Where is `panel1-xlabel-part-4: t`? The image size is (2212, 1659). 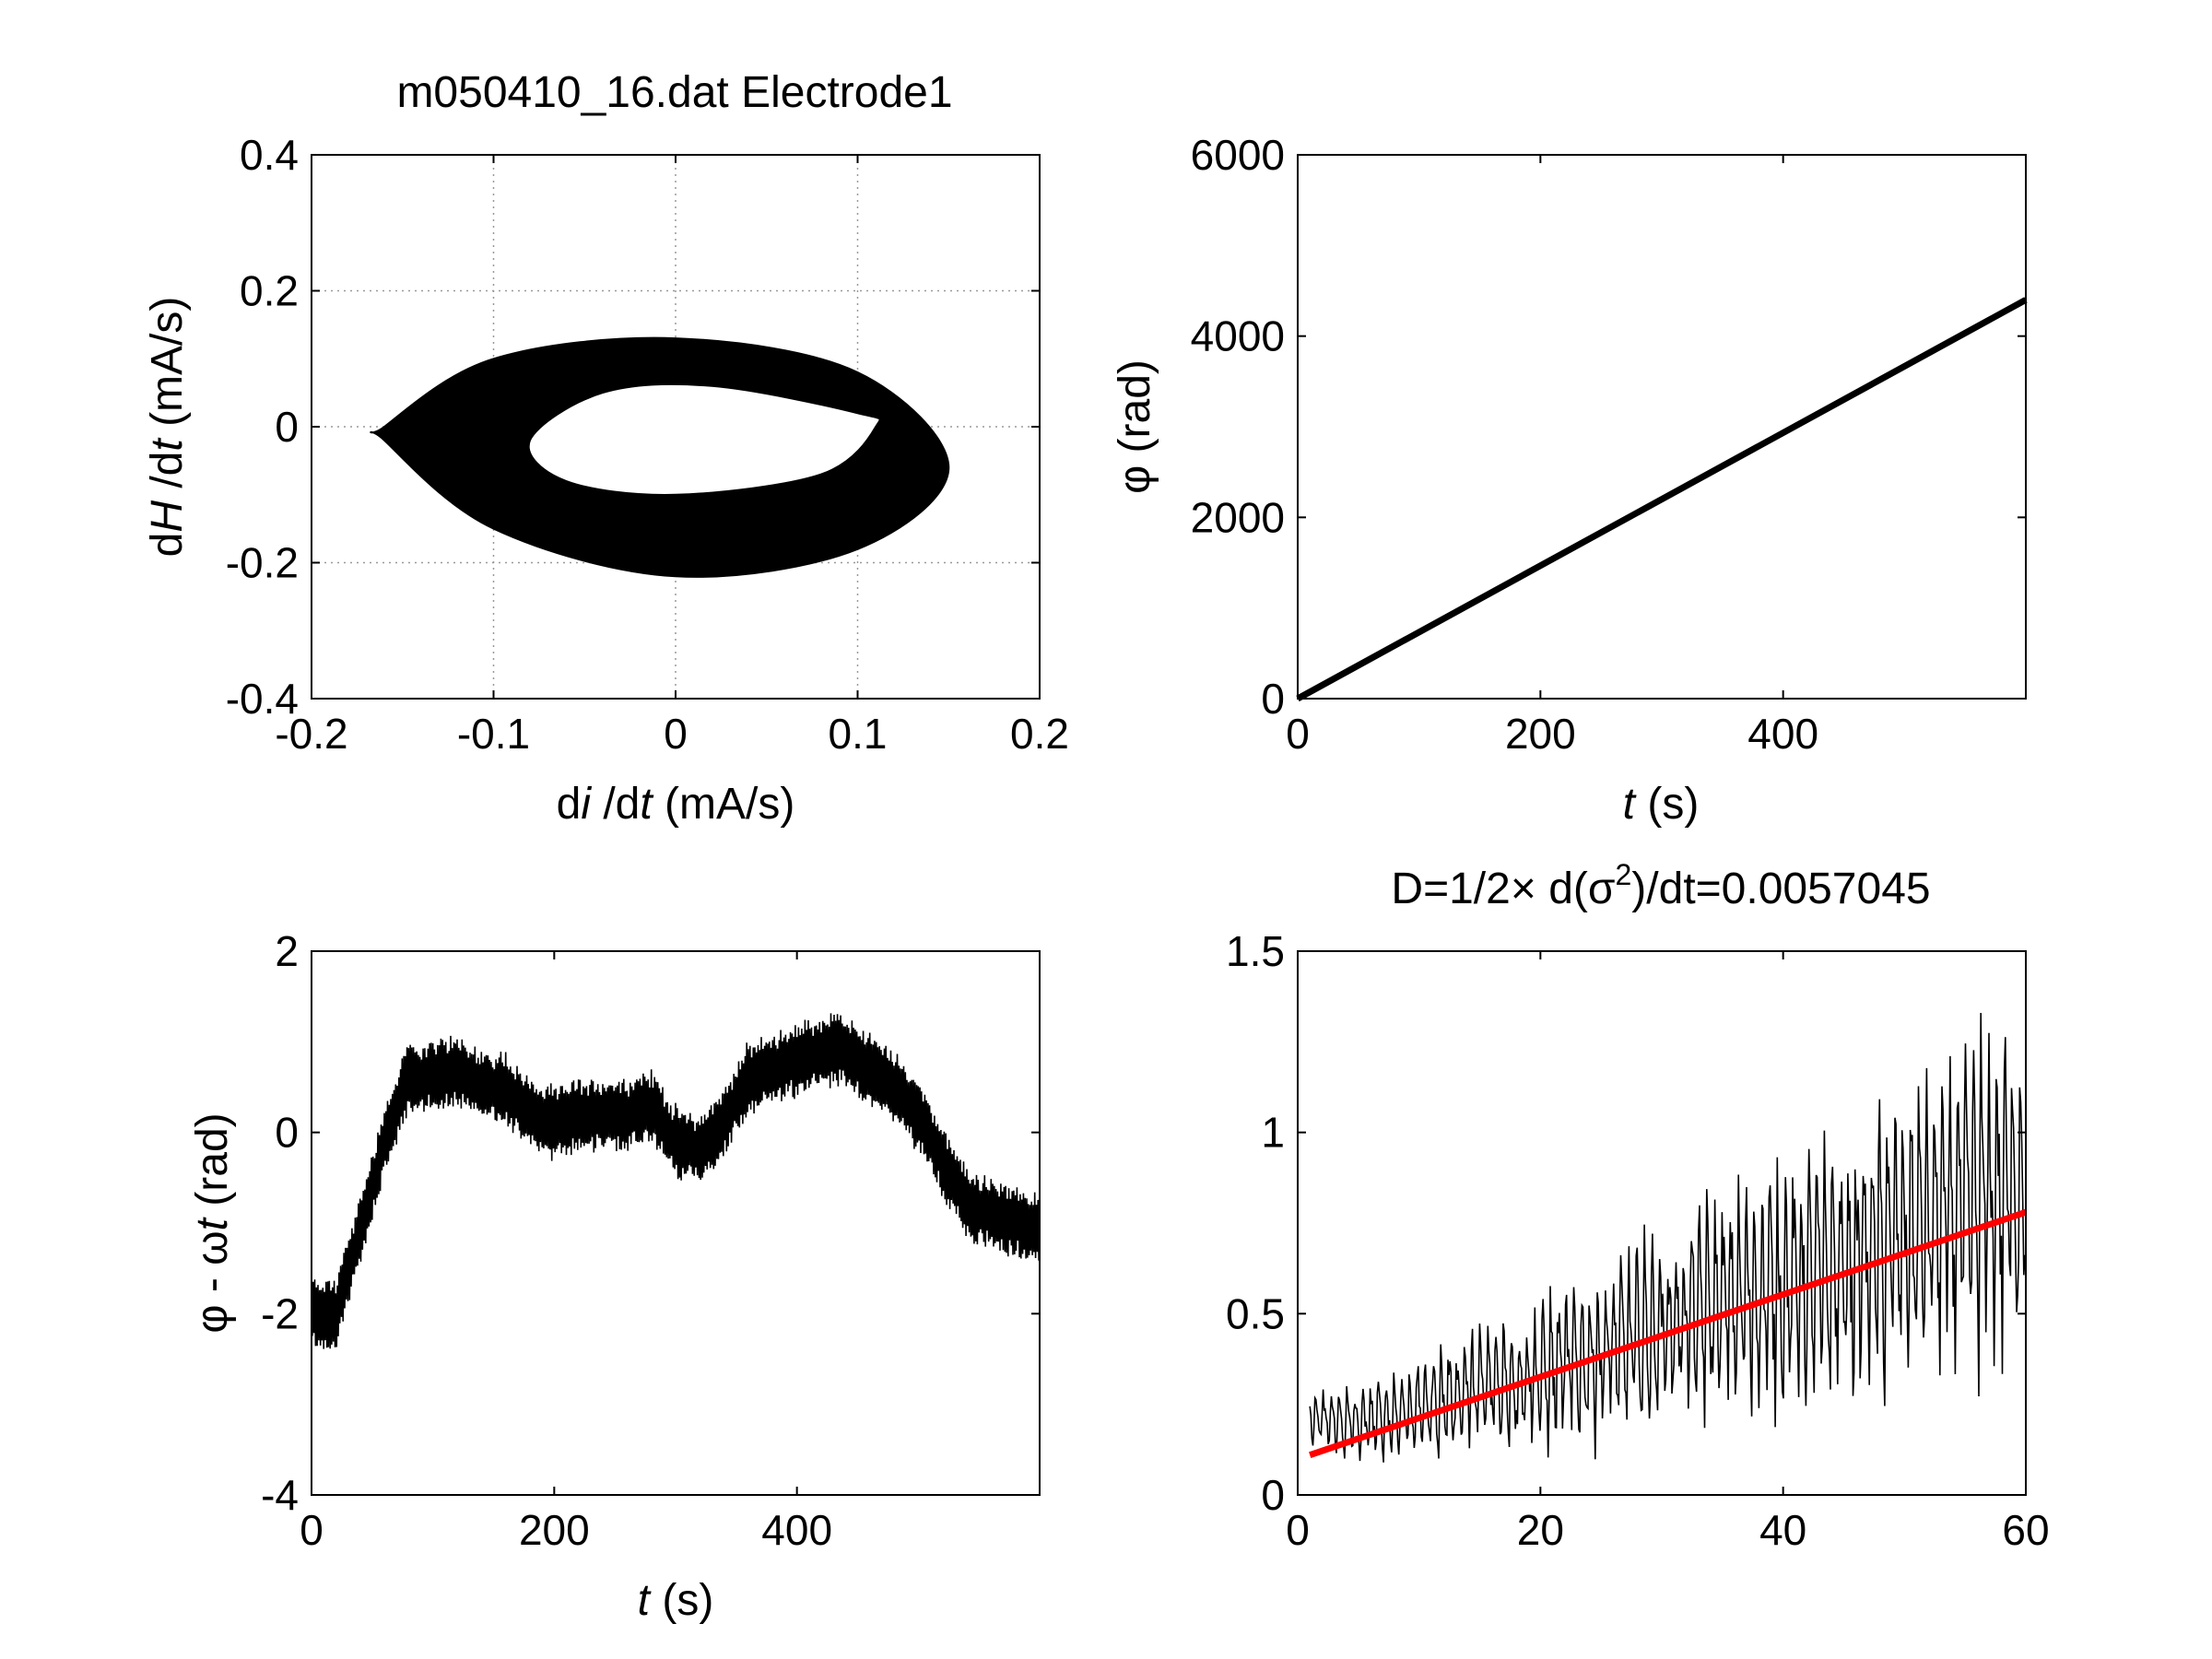 panel1-xlabel-part-4: t is located at coordinates (646, 804).